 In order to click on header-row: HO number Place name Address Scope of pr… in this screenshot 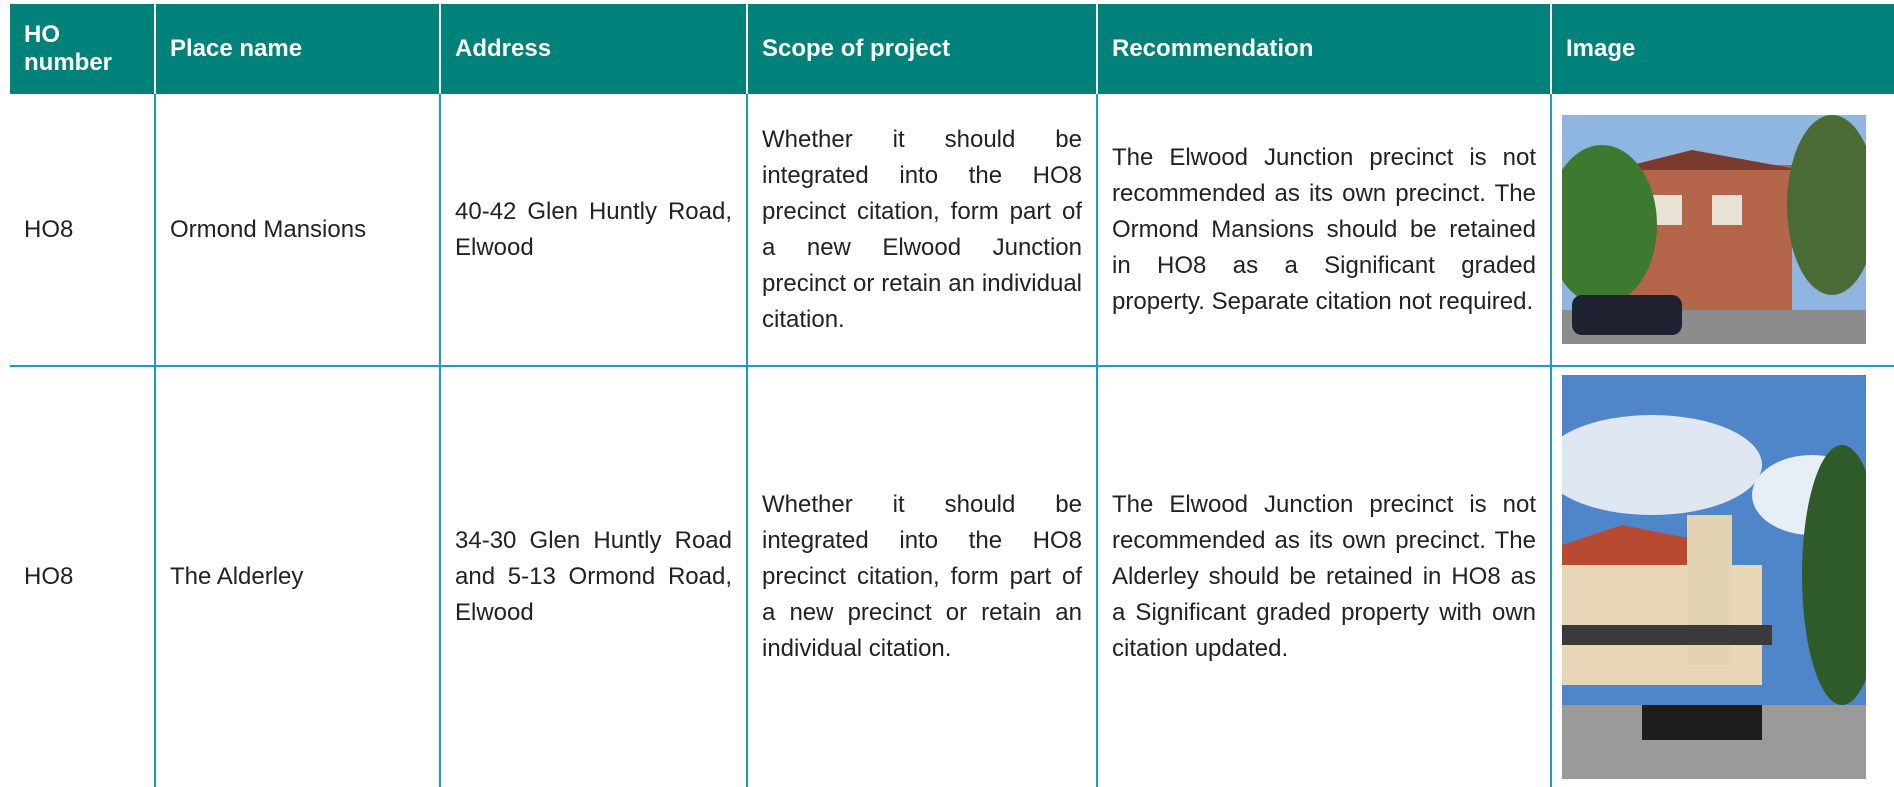, I will do `click(952, 49)`.